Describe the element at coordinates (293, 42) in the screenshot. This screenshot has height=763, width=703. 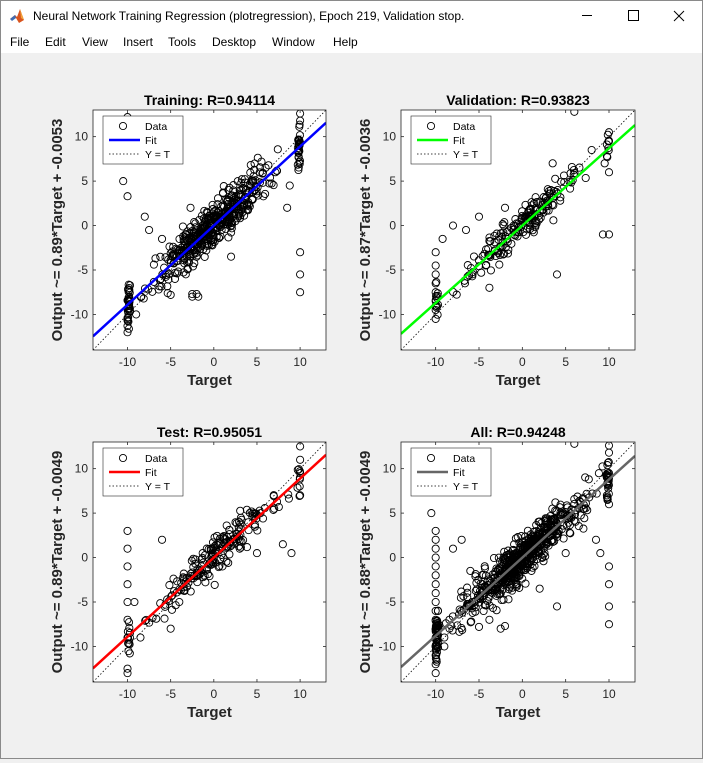
I see `menu-window: Window` at that location.